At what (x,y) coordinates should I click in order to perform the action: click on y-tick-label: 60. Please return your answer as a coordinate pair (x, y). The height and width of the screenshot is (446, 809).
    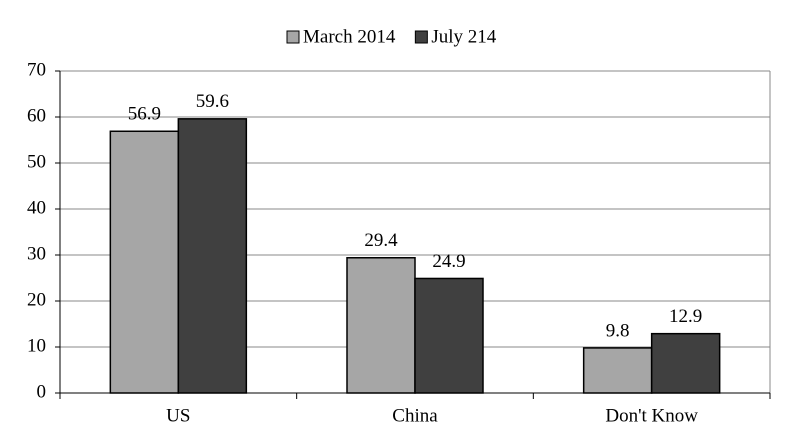
    Looking at the image, I should click on (36, 115).